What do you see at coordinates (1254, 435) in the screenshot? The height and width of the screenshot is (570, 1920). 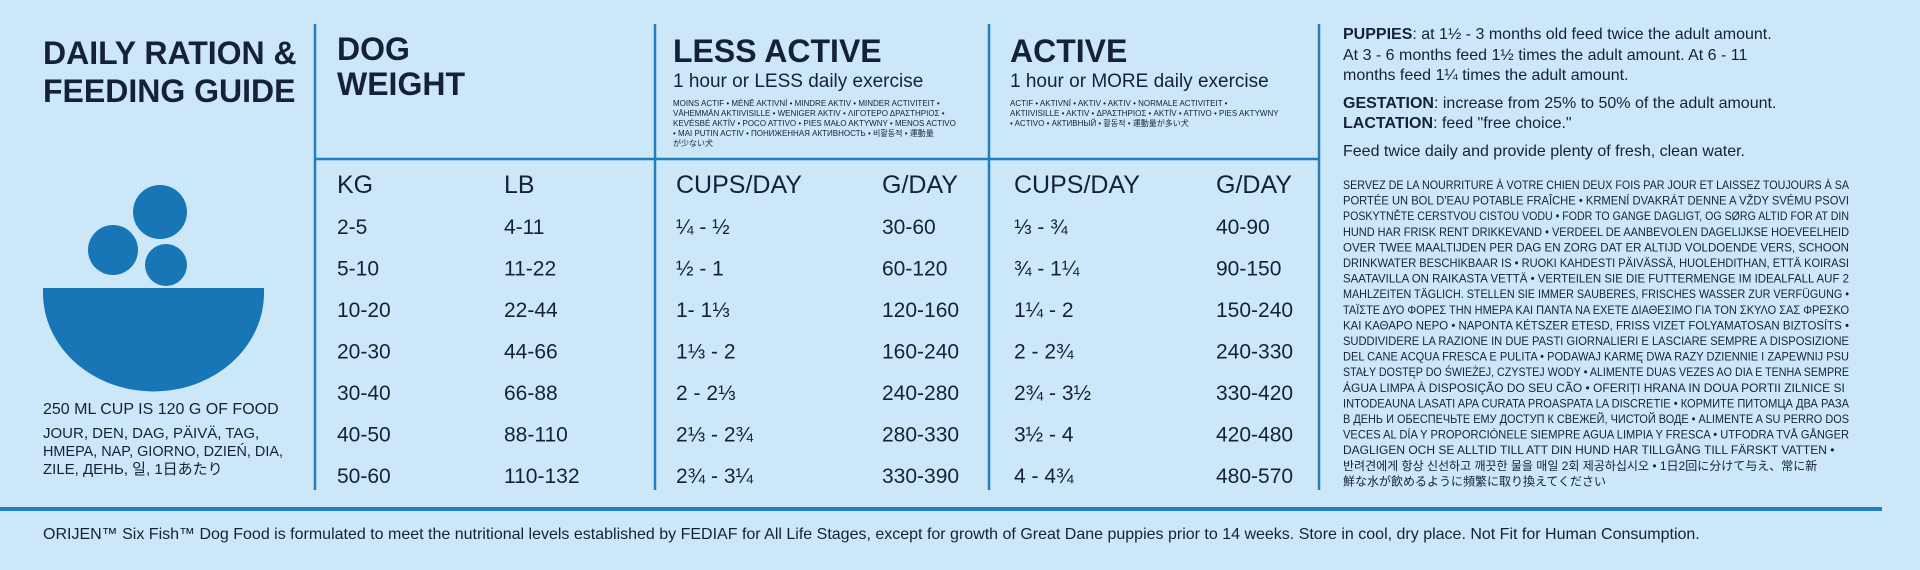 I see `table-cell: 420-480` at bounding box center [1254, 435].